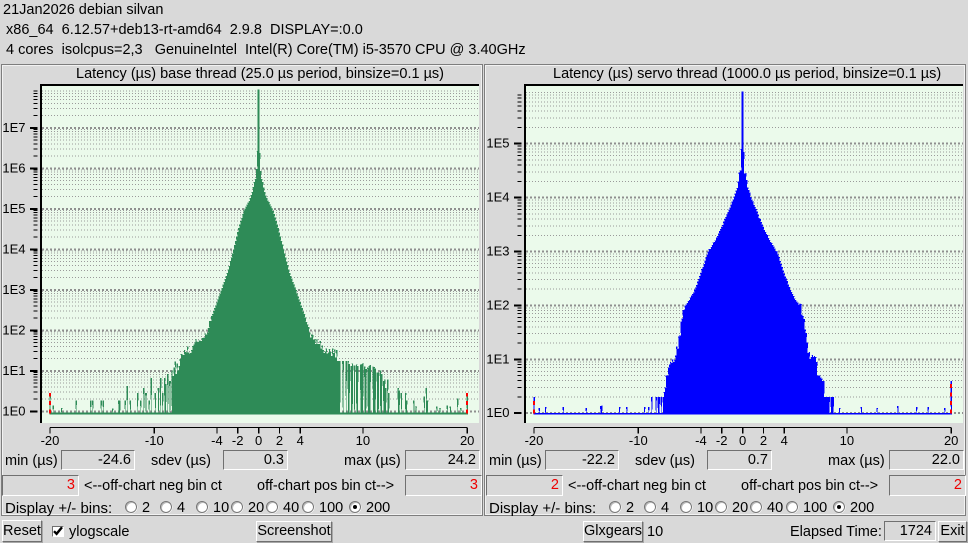  What do you see at coordinates (13, 167) in the screenshot?
I see `svg-text: 1E6` at bounding box center [13, 167].